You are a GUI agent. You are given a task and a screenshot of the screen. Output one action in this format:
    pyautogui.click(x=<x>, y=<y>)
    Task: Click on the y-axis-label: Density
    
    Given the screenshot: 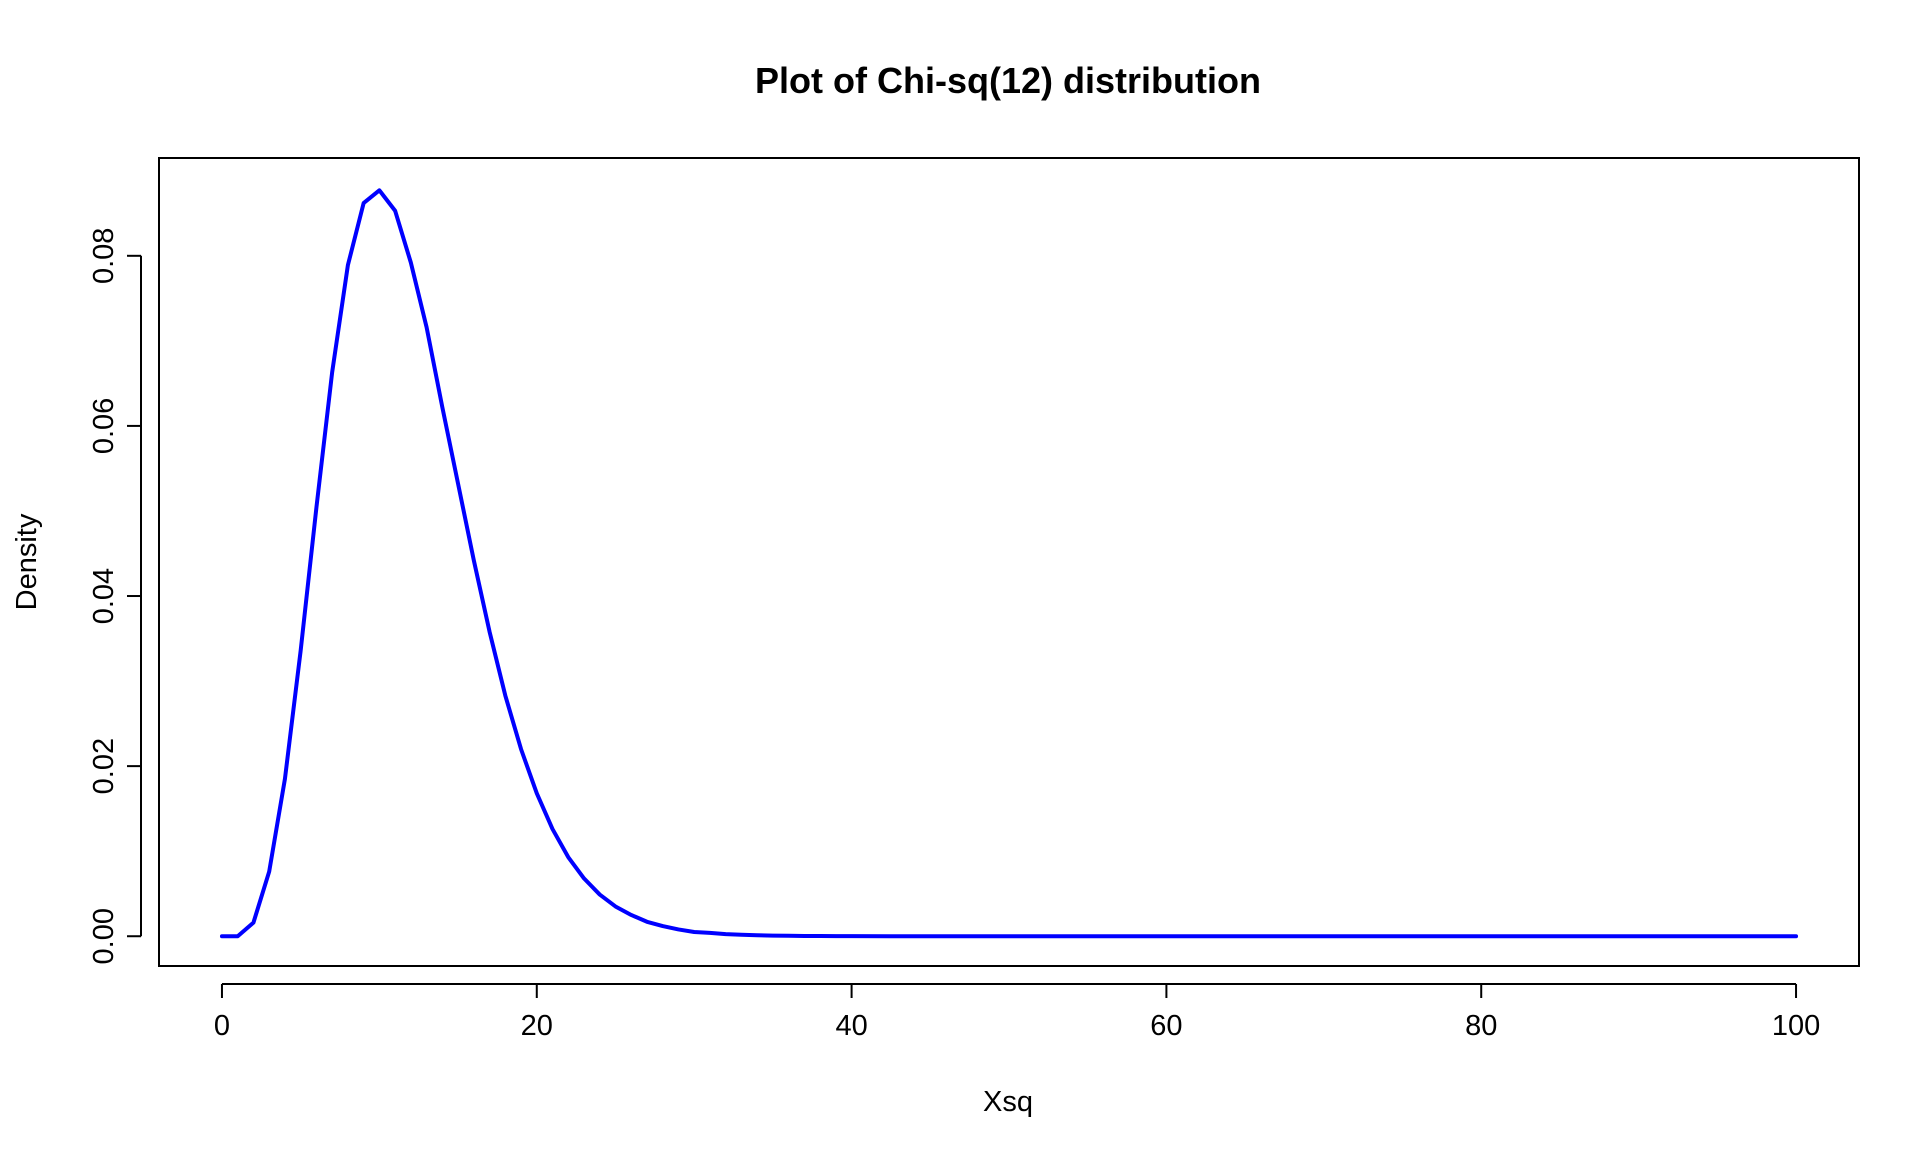 What is the action you would take?
    pyautogui.click(x=27, y=561)
    